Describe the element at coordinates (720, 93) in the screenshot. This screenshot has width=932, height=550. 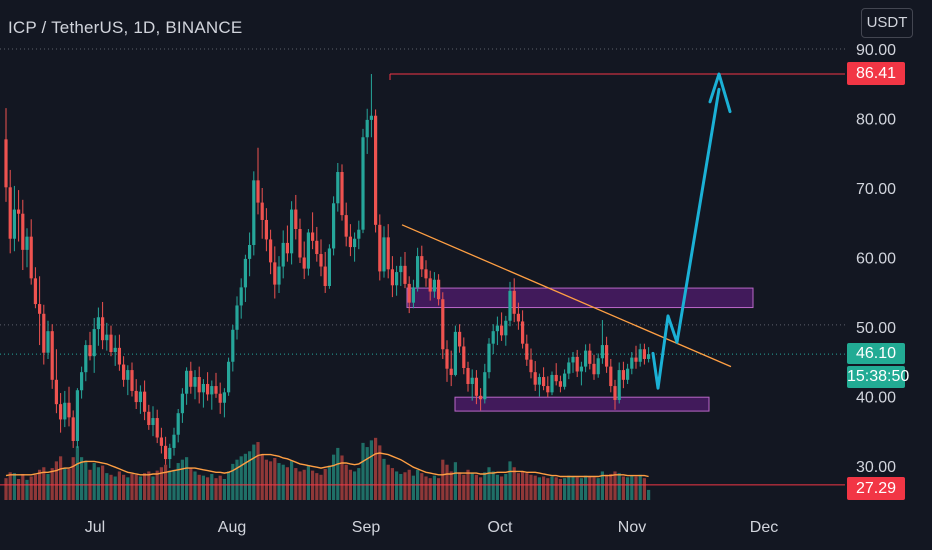
I see `projection-arrowhead` at that location.